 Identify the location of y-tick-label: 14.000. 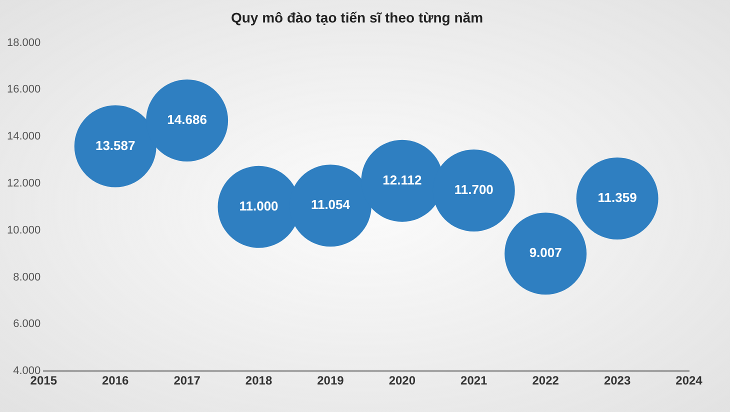
(23, 136).